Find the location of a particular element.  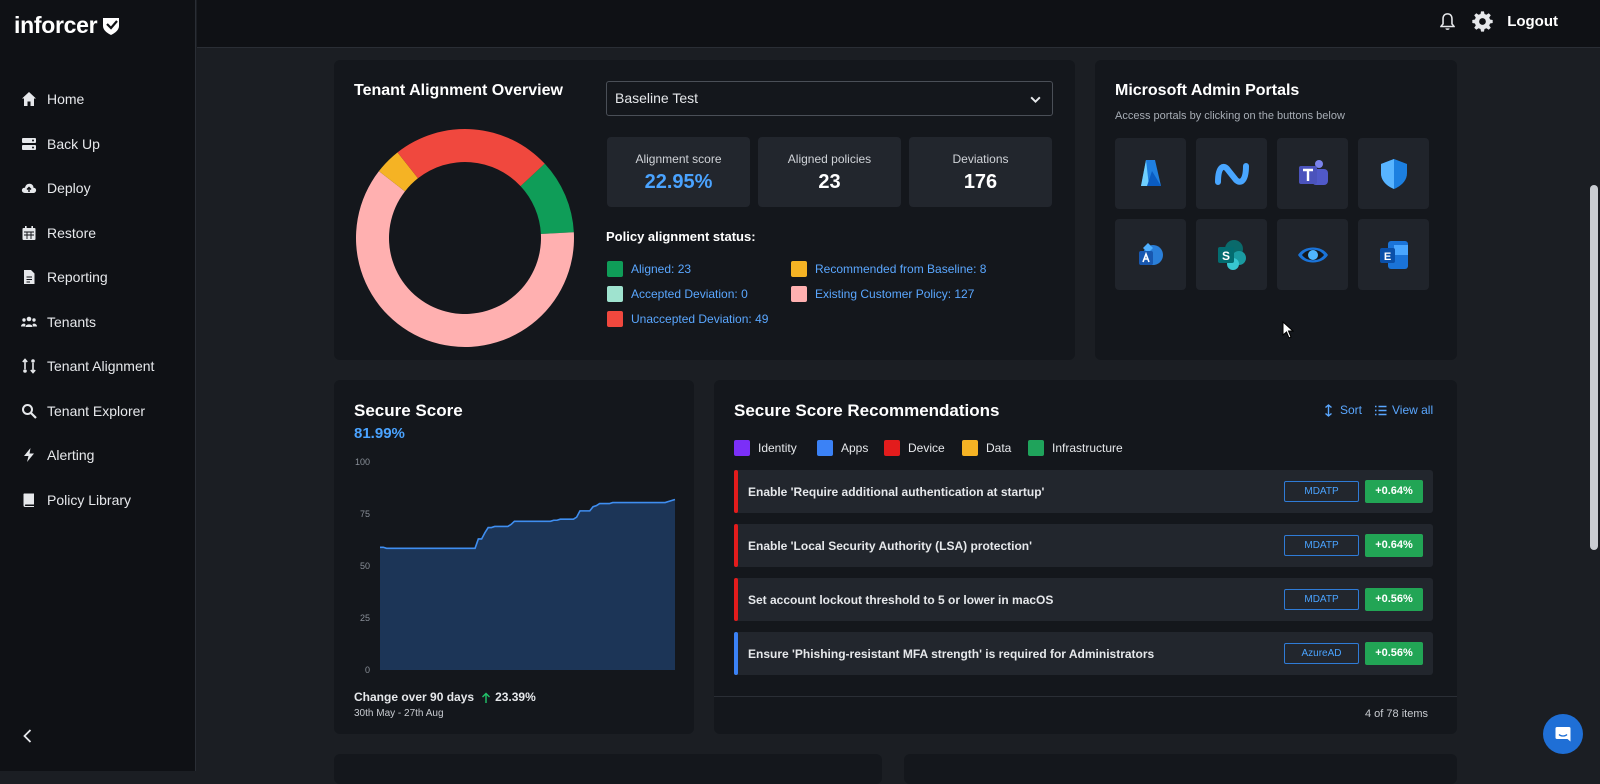

exchange-portal-button: E is located at coordinates (1393, 254).